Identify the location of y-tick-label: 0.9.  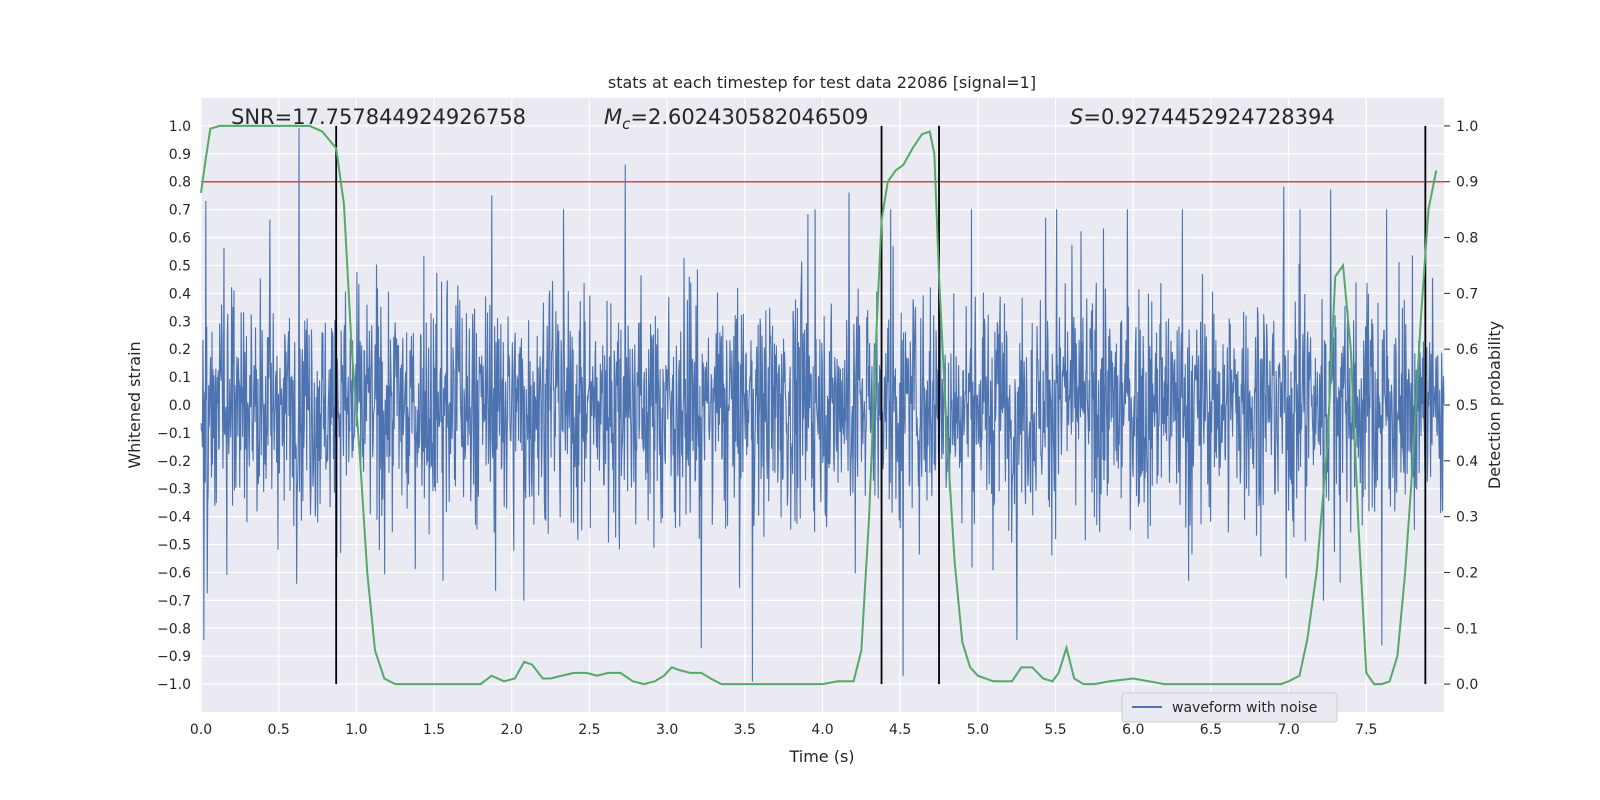
(180, 155).